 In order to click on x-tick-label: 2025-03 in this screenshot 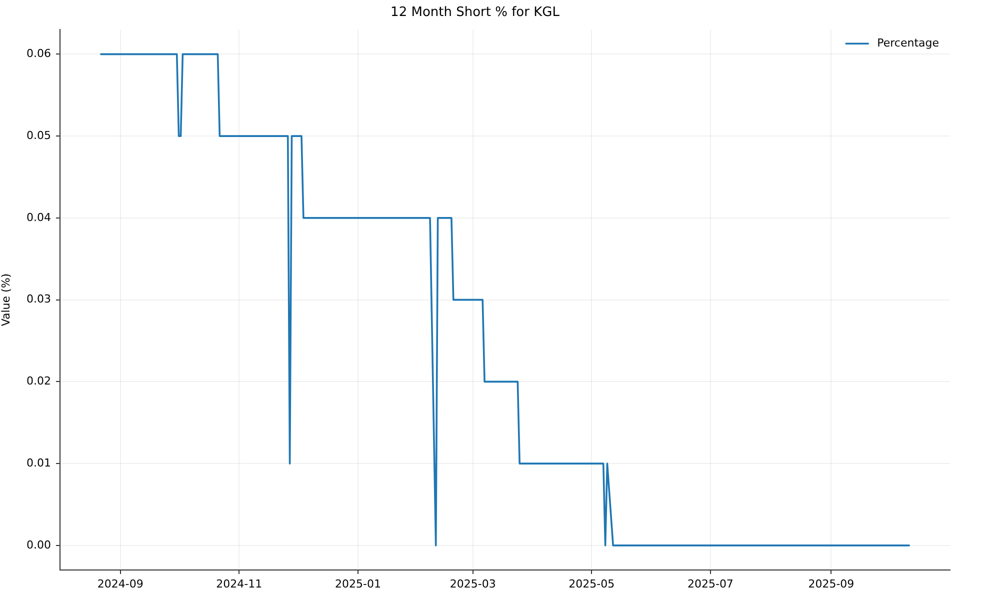, I will do `click(473, 583)`.